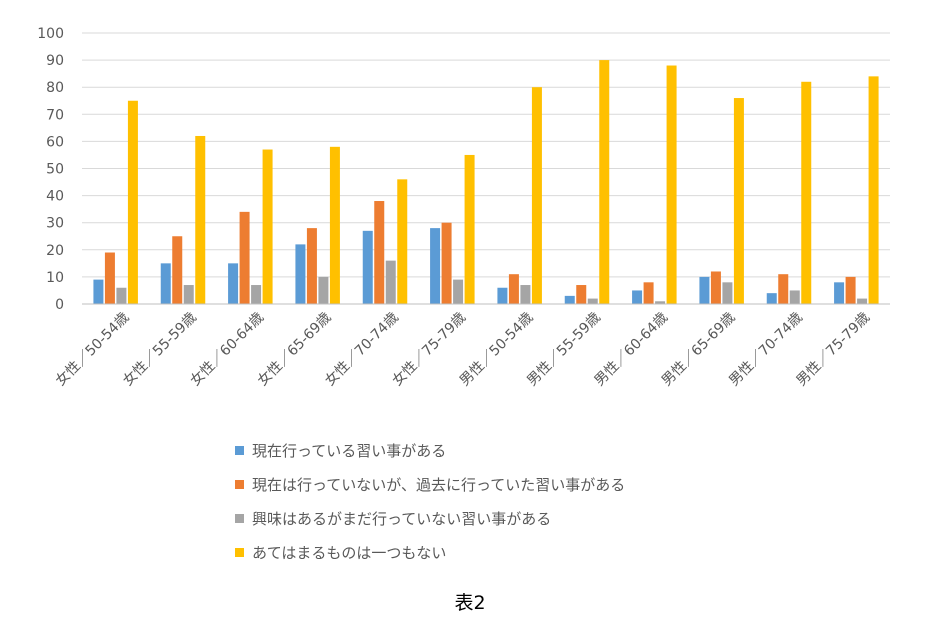 The height and width of the screenshot is (627, 940). I want to click on y-tick-label: 60, so click(55, 142).